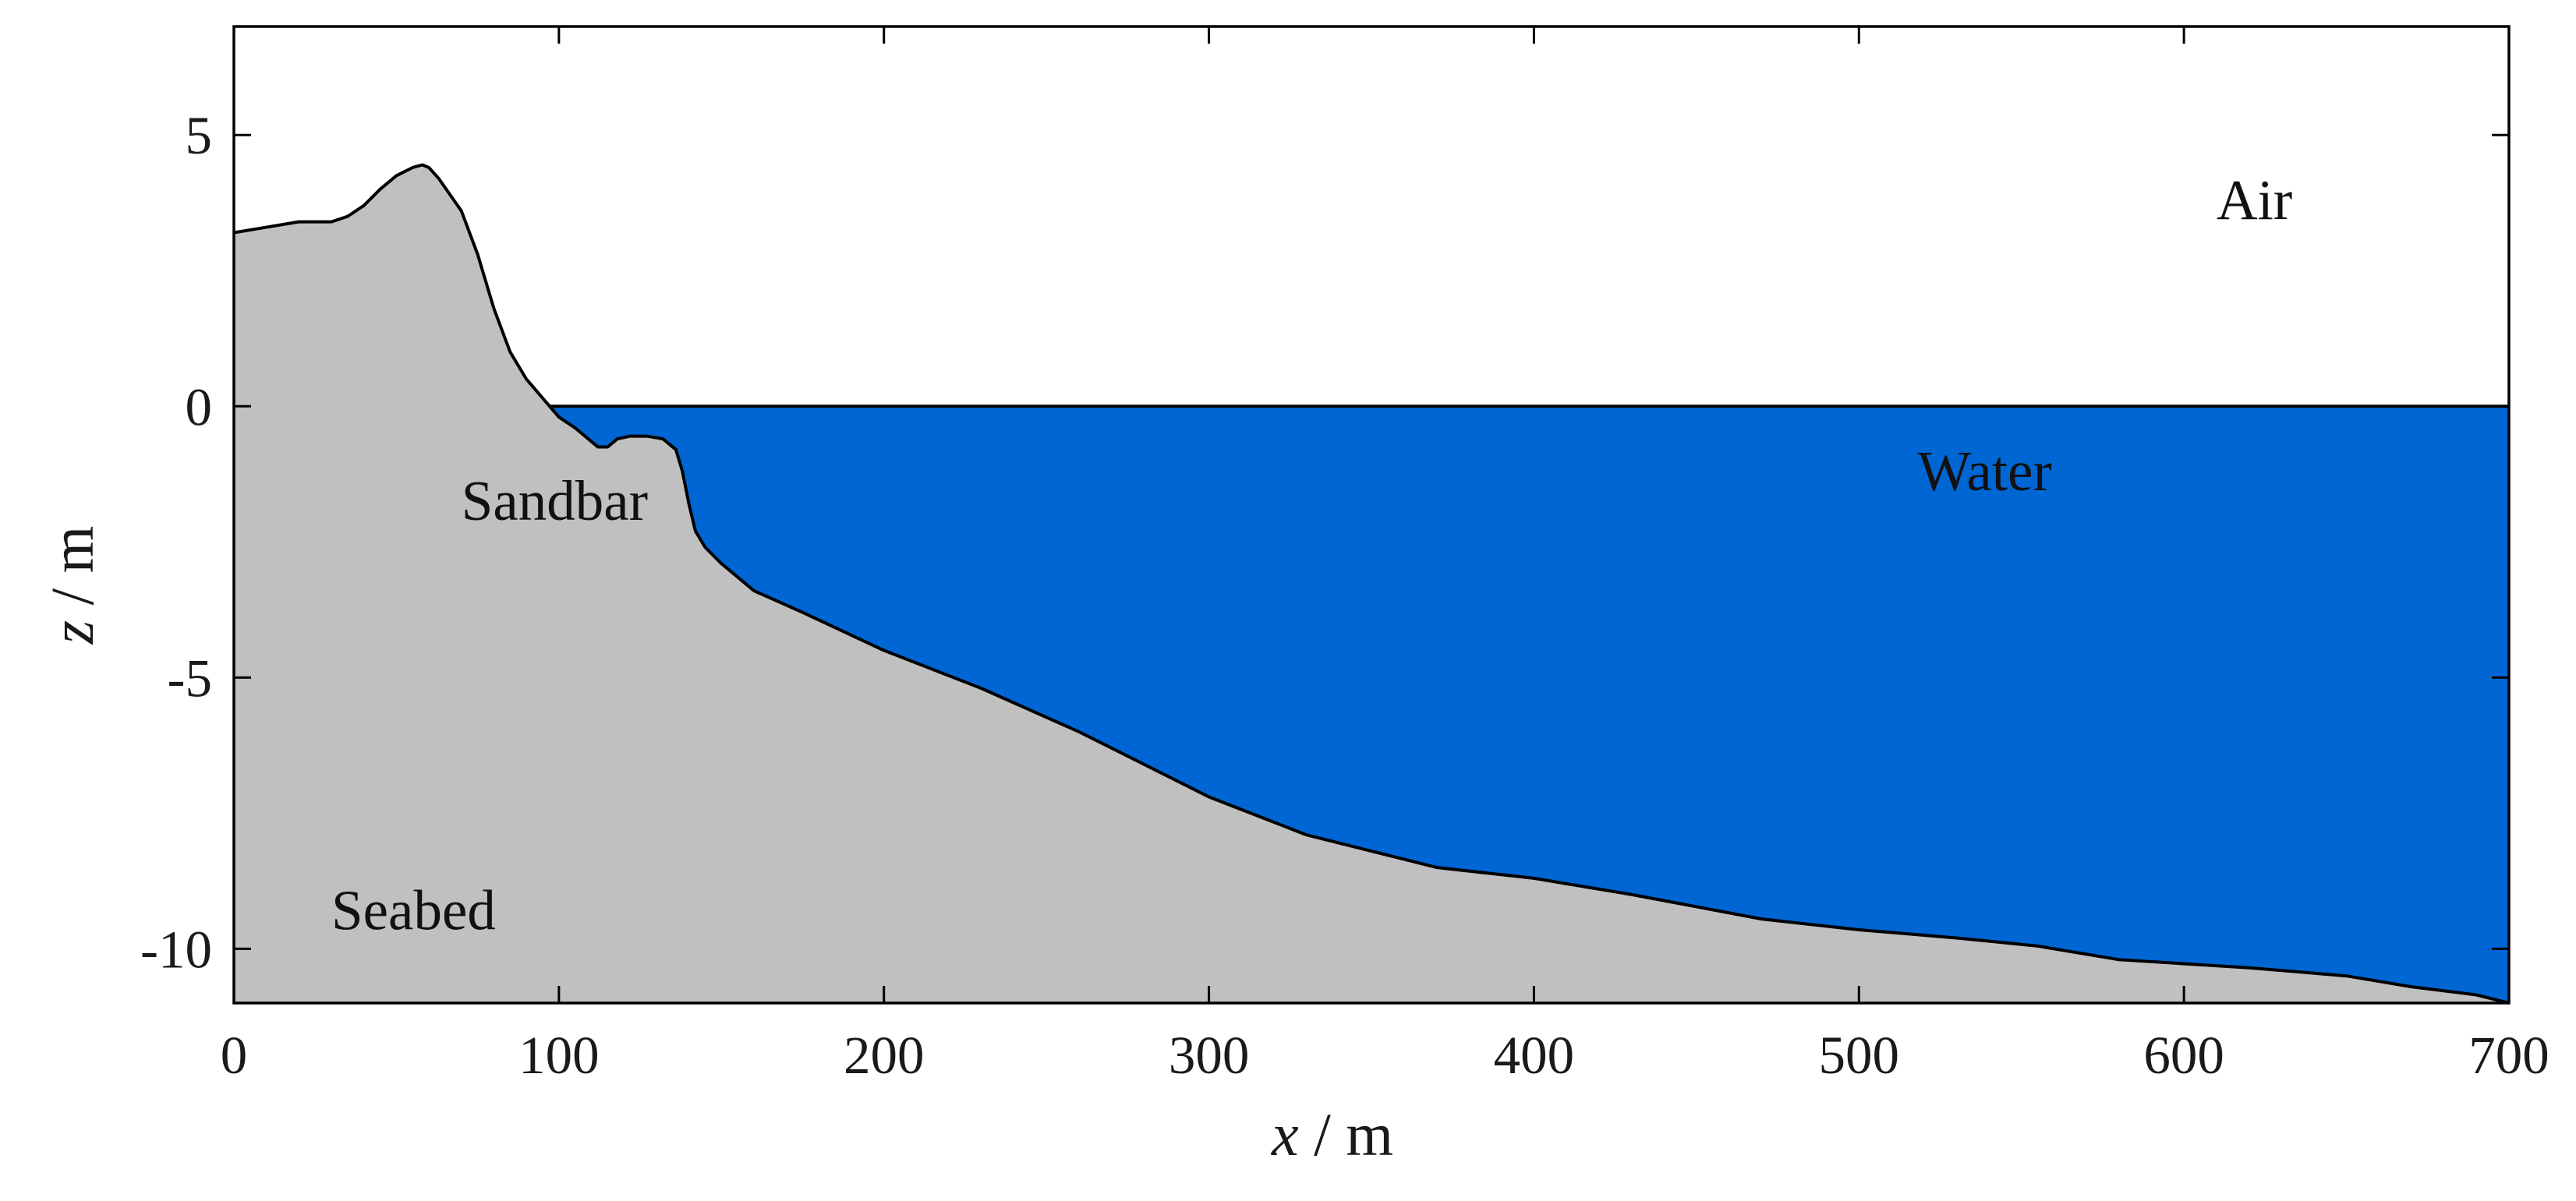  I want to click on y-axis-label-unit: m, so click(72, 550).